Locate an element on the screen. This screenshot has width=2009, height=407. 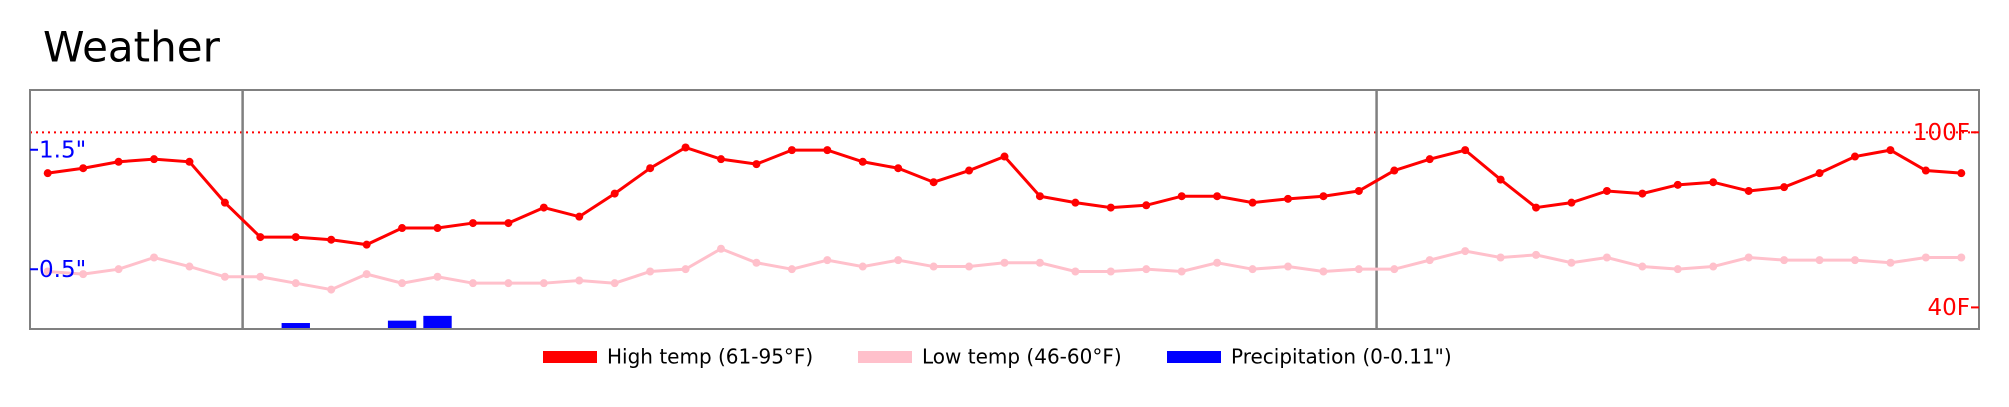
legend-label: Precipitation (0-0.11") is located at coordinates (1341, 357).